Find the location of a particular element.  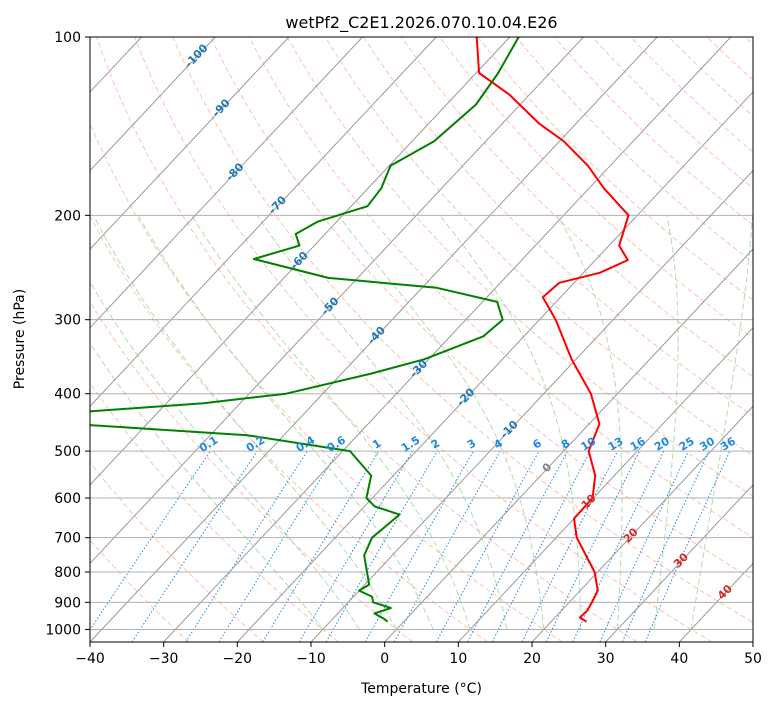

y-tick-label: 100 is located at coordinates (67, 38).